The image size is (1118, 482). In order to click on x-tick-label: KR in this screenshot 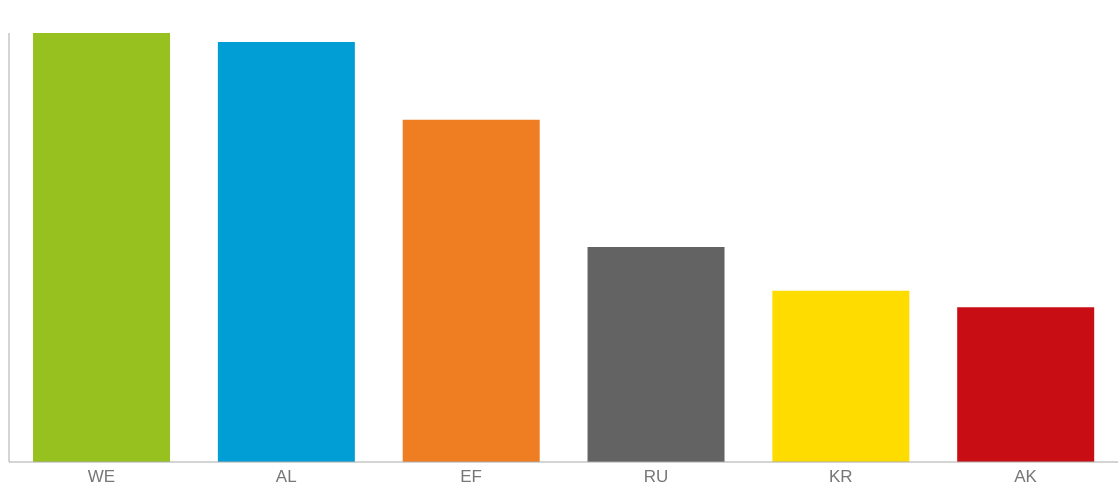, I will do `click(840, 474)`.